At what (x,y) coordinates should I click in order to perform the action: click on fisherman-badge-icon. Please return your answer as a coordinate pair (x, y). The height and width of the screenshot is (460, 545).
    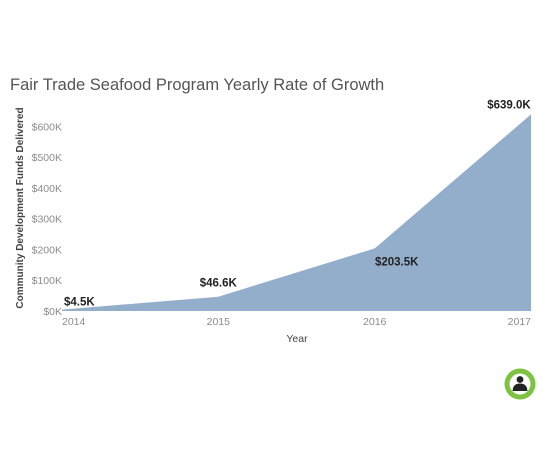
    Looking at the image, I should click on (520, 384).